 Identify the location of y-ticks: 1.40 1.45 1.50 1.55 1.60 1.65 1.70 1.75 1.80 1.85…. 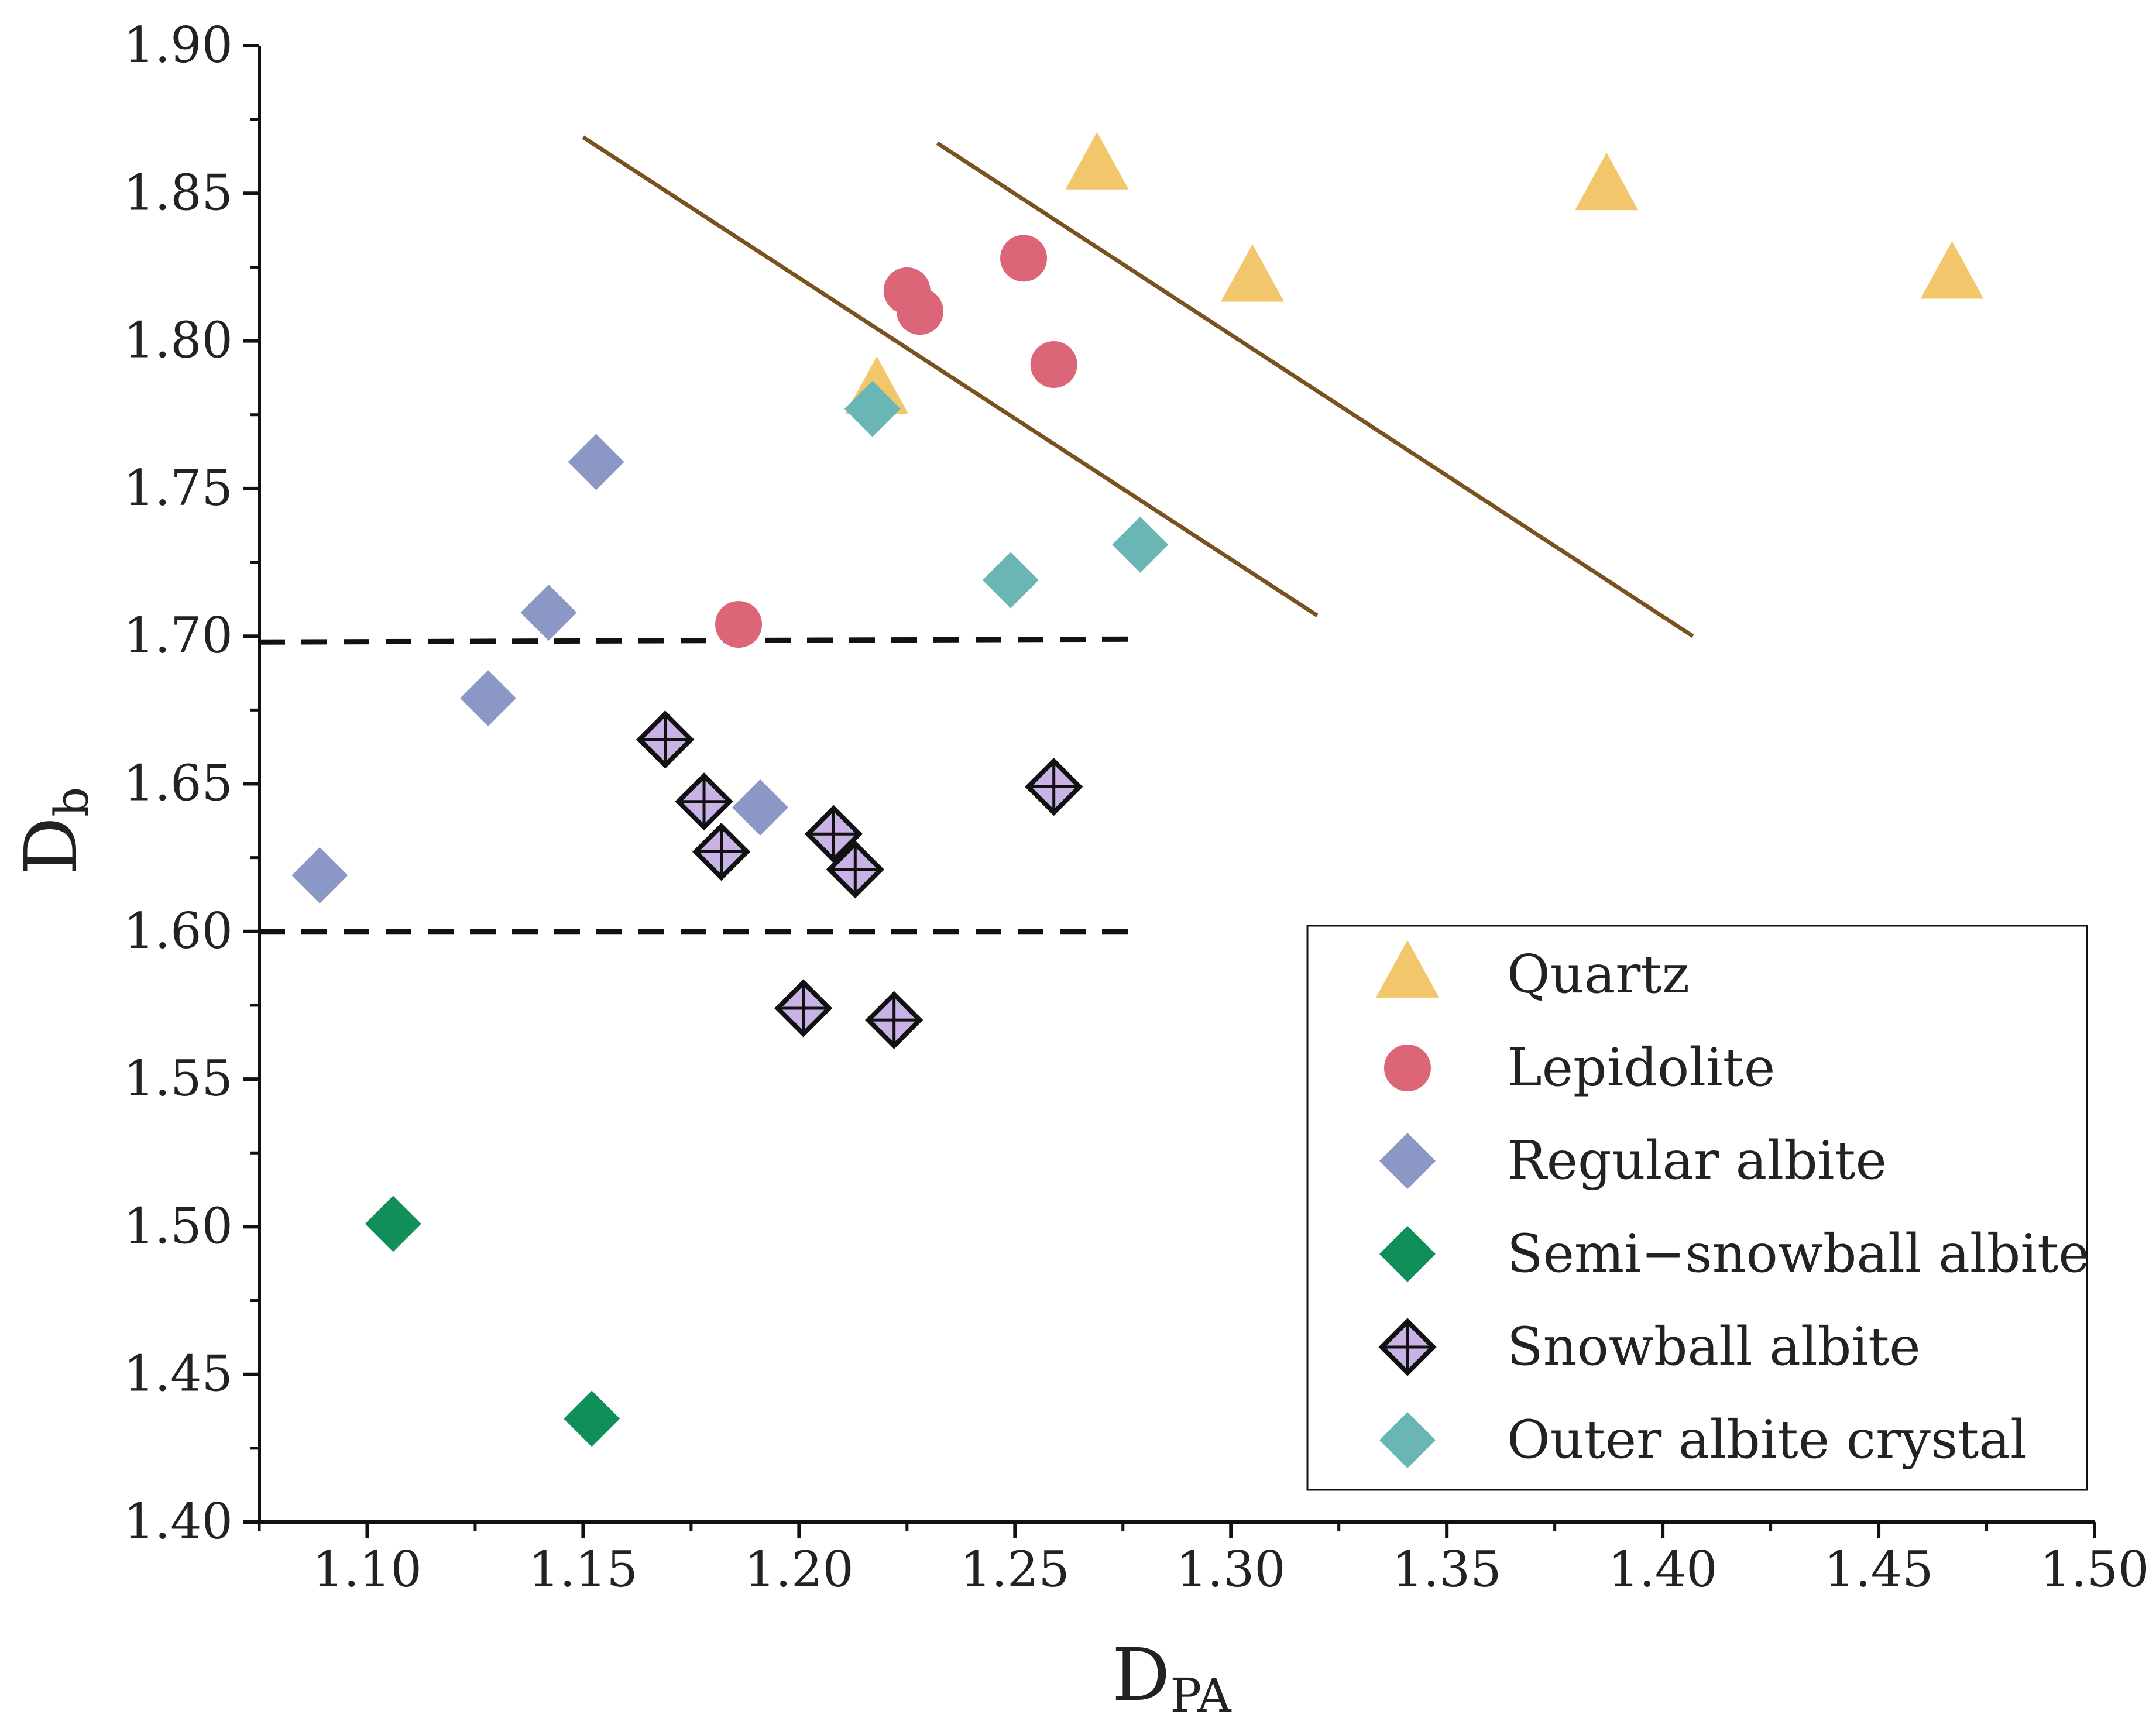
(191, 783).